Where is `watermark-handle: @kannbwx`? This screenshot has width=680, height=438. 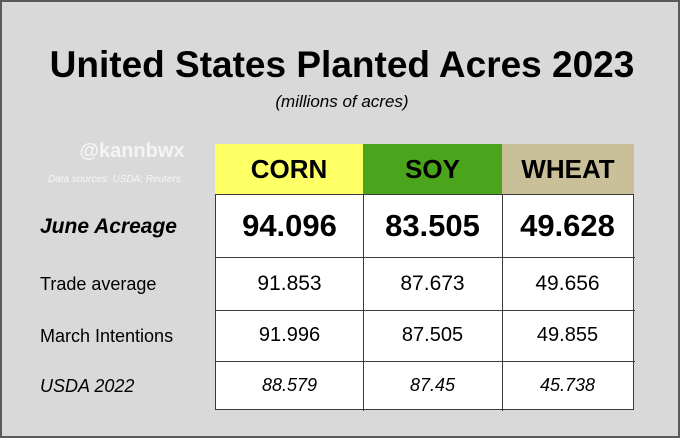 watermark-handle: @kannbwx is located at coordinates (132, 151).